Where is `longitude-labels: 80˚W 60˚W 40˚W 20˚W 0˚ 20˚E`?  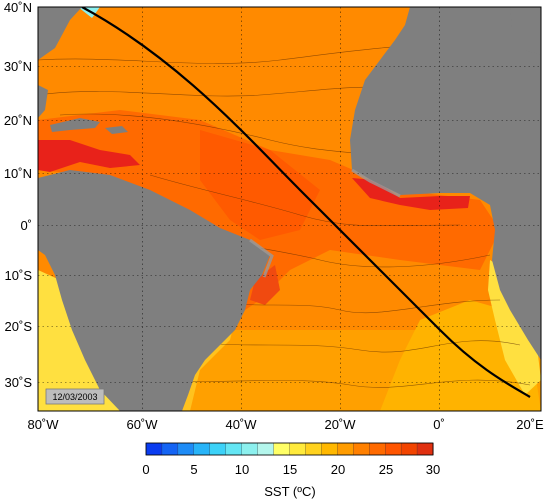 longitude-labels: 80˚W 60˚W 40˚W 20˚W 0˚ 20˚E is located at coordinates (285, 424).